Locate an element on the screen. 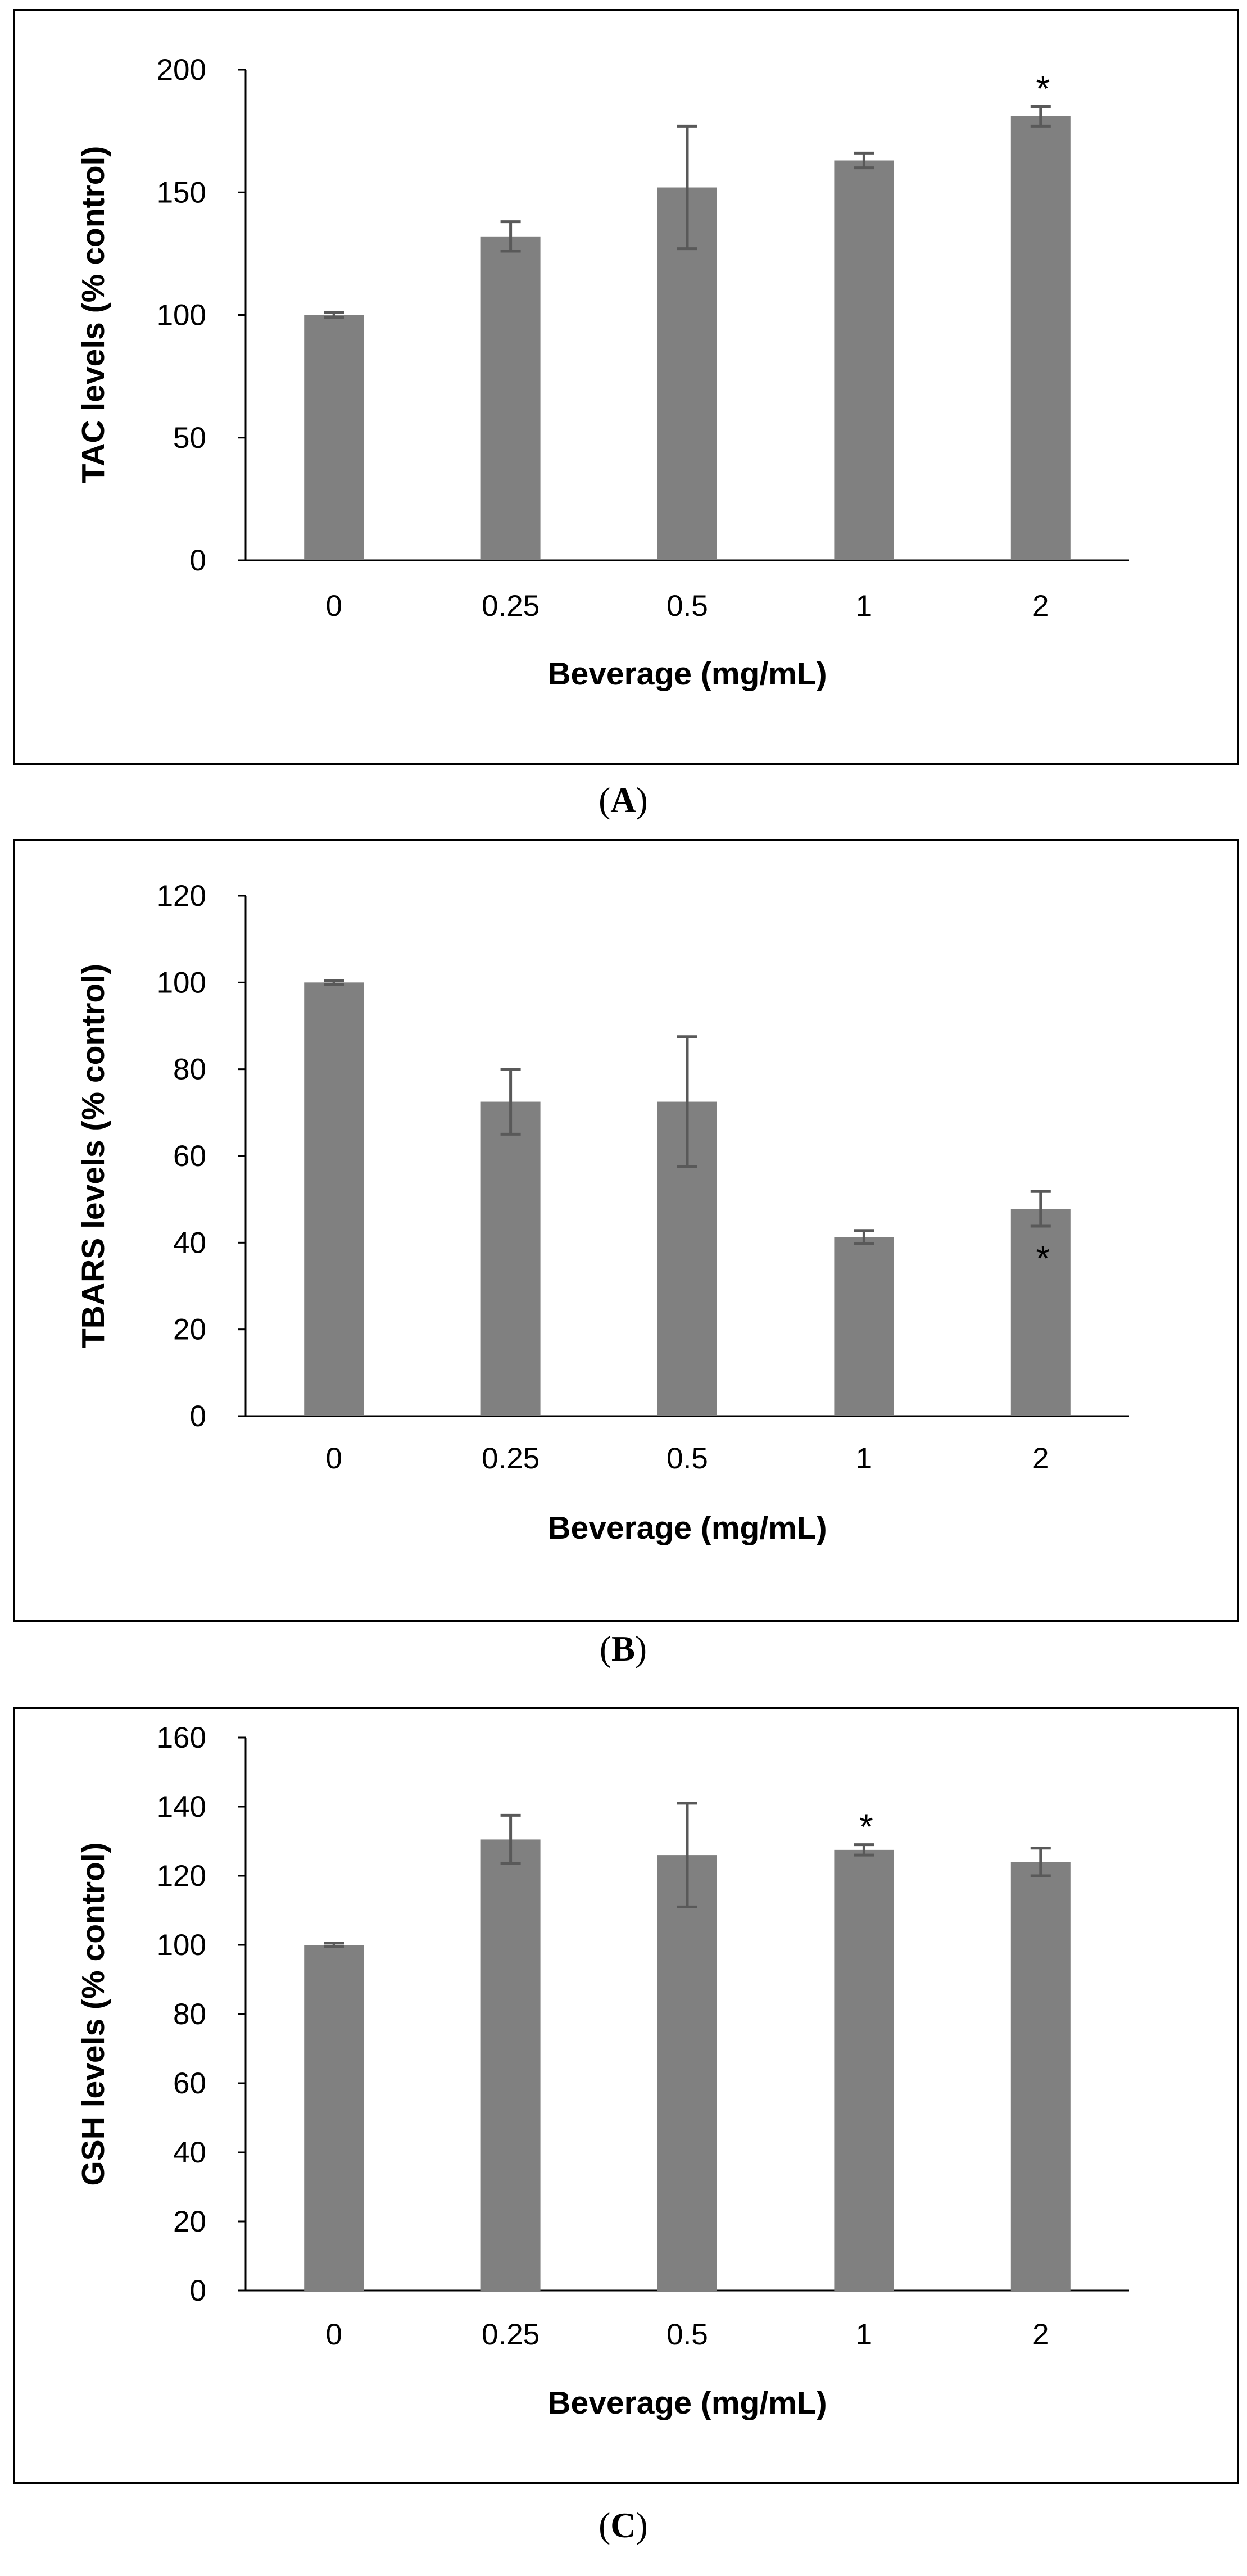 The height and width of the screenshot is (2576, 1247). panel-caption: (B) is located at coordinates (623, 1648).